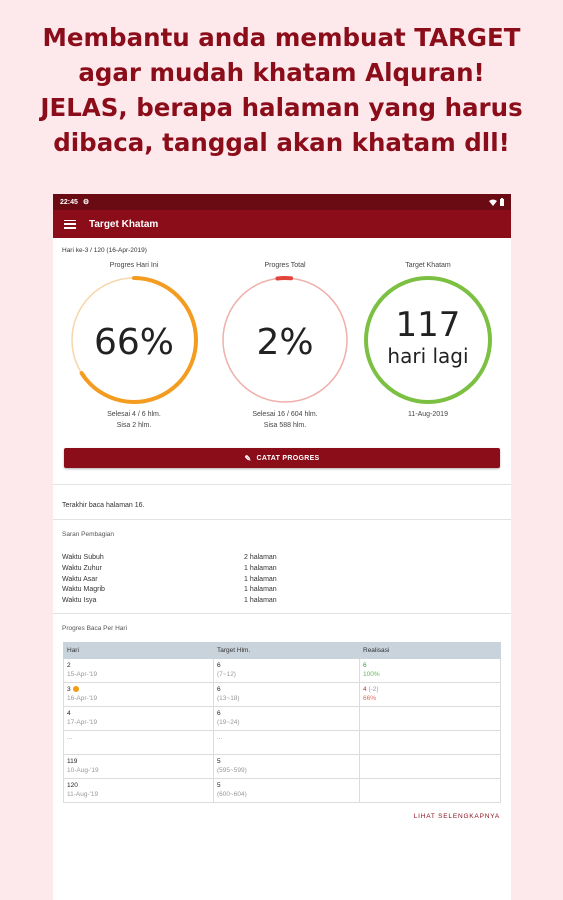 The height and width of the screenshot is (900, 563). I want to click on saran-row: Waktu Subuh 2 halaman, so click(169, 557).